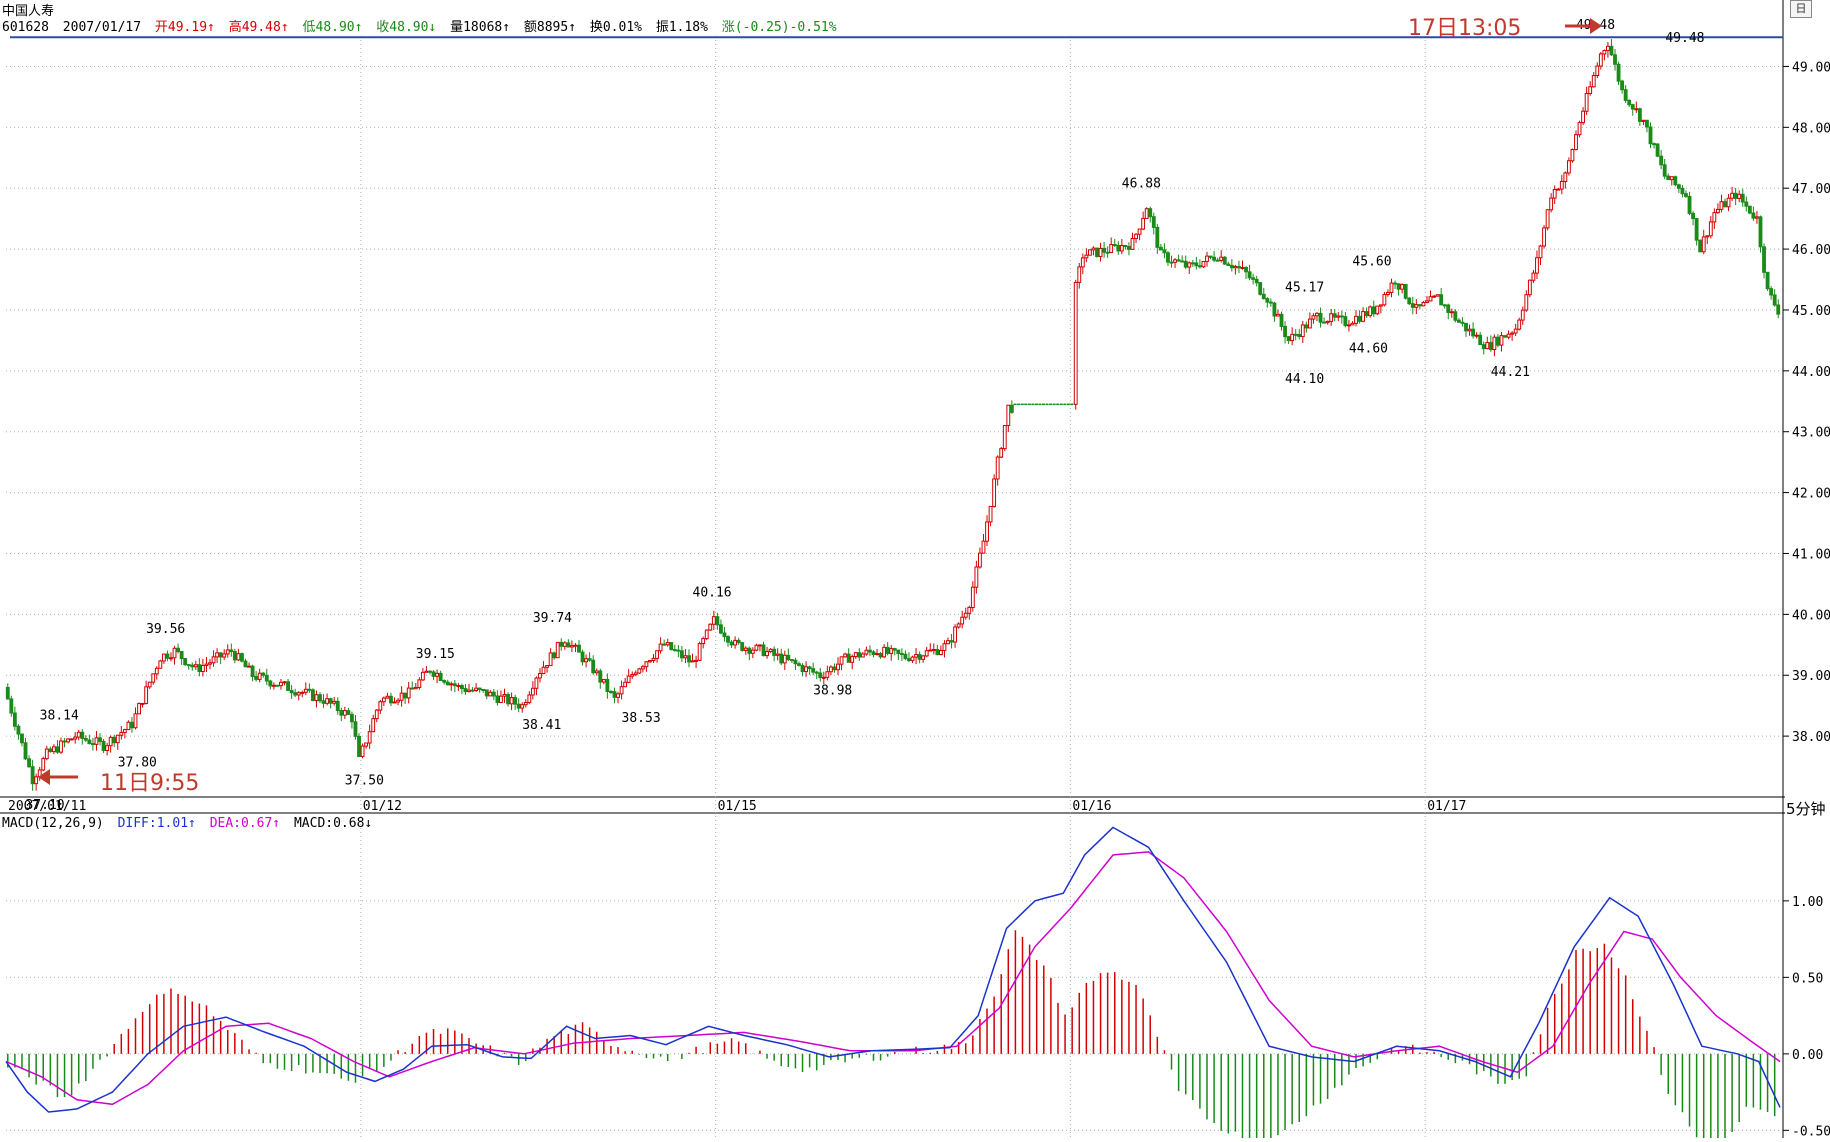 The image size is (1830, 1142). I want to click on macd-tick-label: 1.00, so click(1807, 902).